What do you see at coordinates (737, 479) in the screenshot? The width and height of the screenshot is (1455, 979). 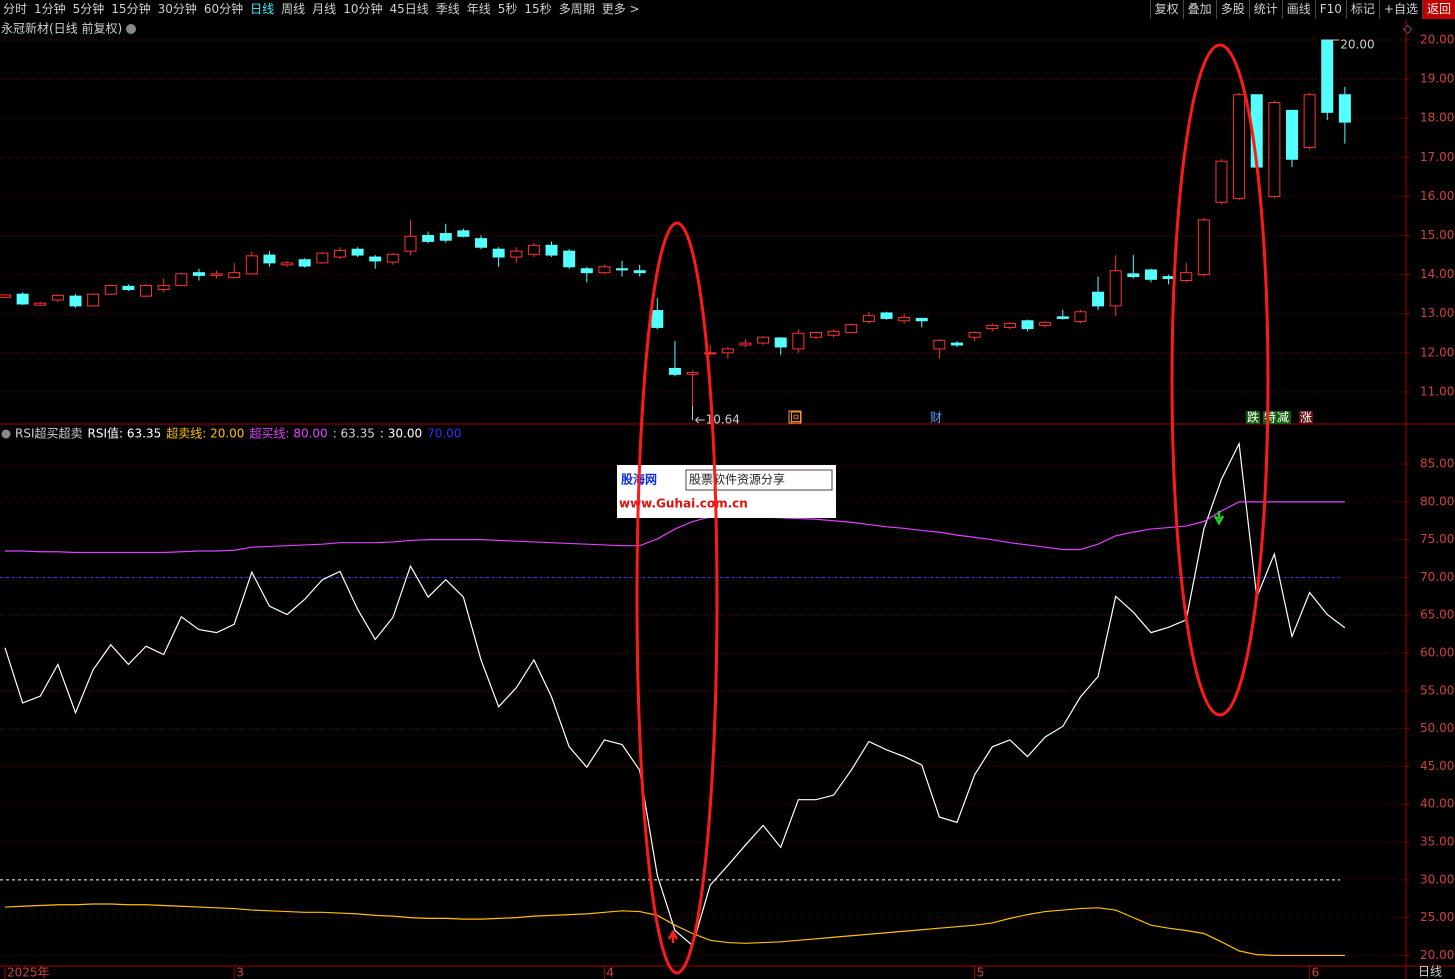 I see `watermark-slogan: 股票软件资源分享` at bounding box center [737, 479].